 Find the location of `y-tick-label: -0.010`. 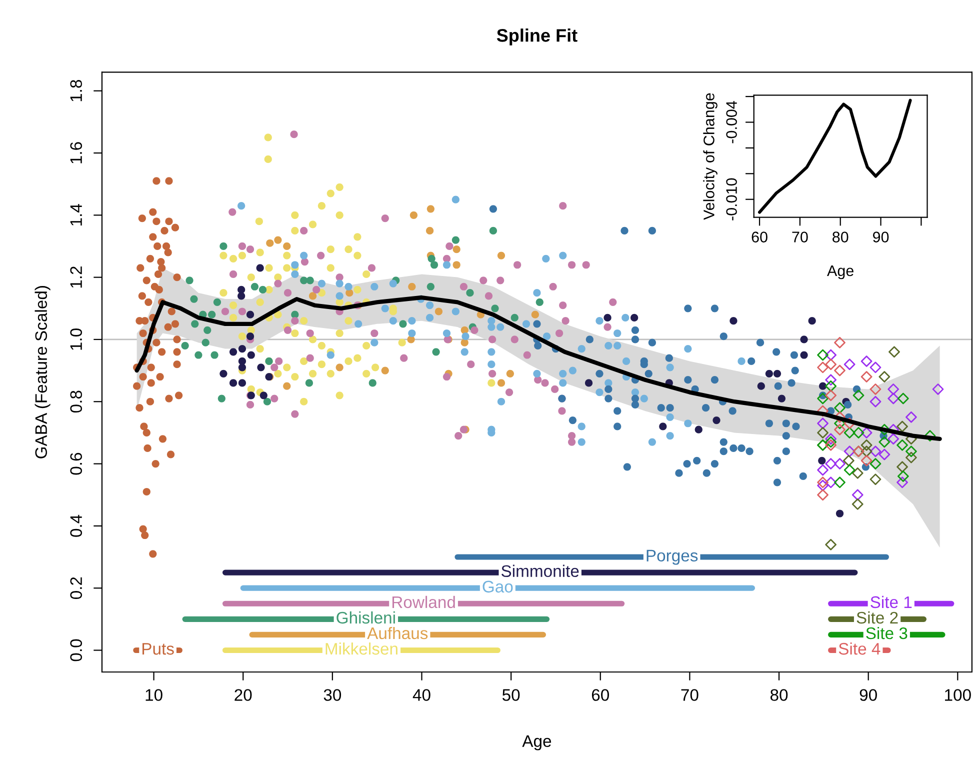

y-tick-label: -0.010 is located at coordinates (731, 199).